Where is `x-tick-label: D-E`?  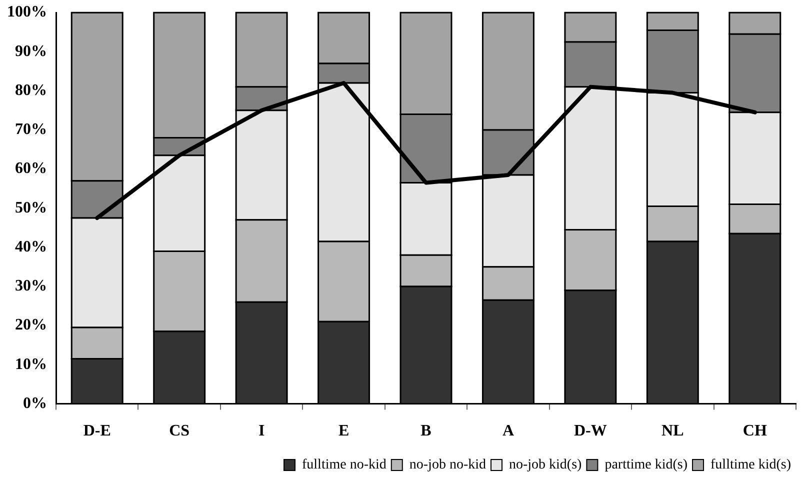 x-tick-label: D-E is located at coordinates (97, 431).